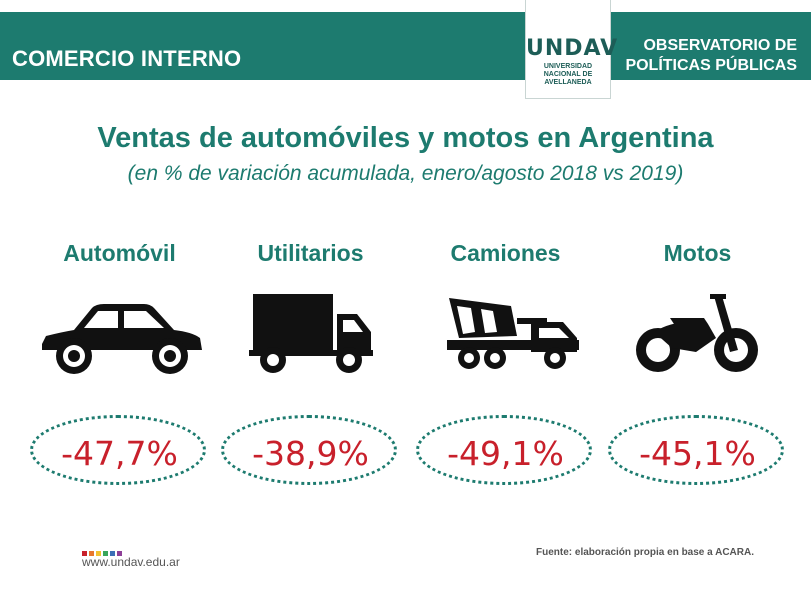  Describe the element at coordinates (119, 335) in the screenshot. I see `car-icon` at that location.